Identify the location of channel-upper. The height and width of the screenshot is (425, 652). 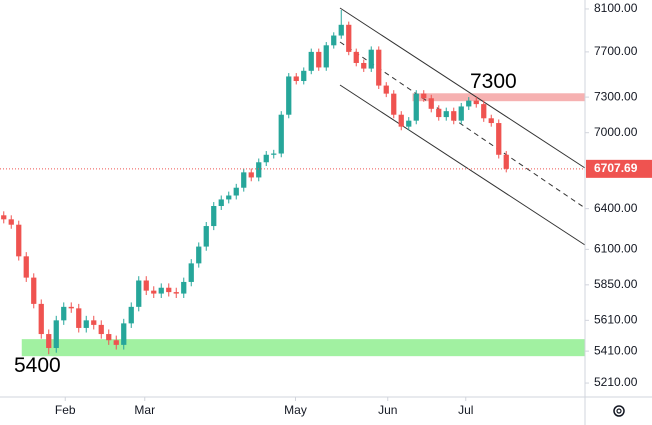
(462, 88).